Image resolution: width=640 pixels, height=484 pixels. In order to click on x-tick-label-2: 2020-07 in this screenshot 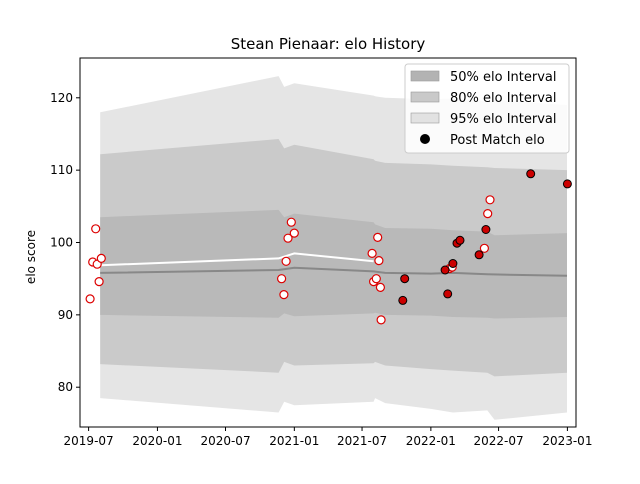, I will do `click(225, 441)`.